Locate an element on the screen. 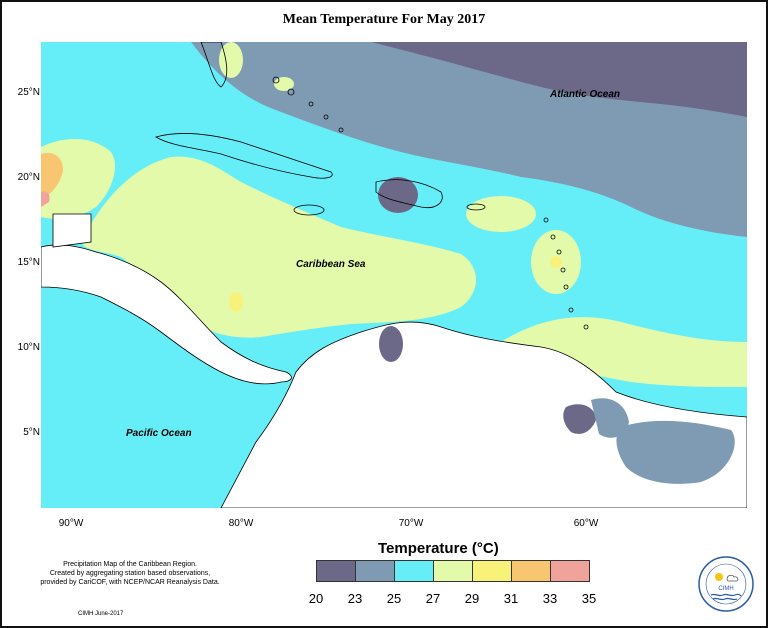  lat-label-10: 10°N is located at coordinates (28, 347).